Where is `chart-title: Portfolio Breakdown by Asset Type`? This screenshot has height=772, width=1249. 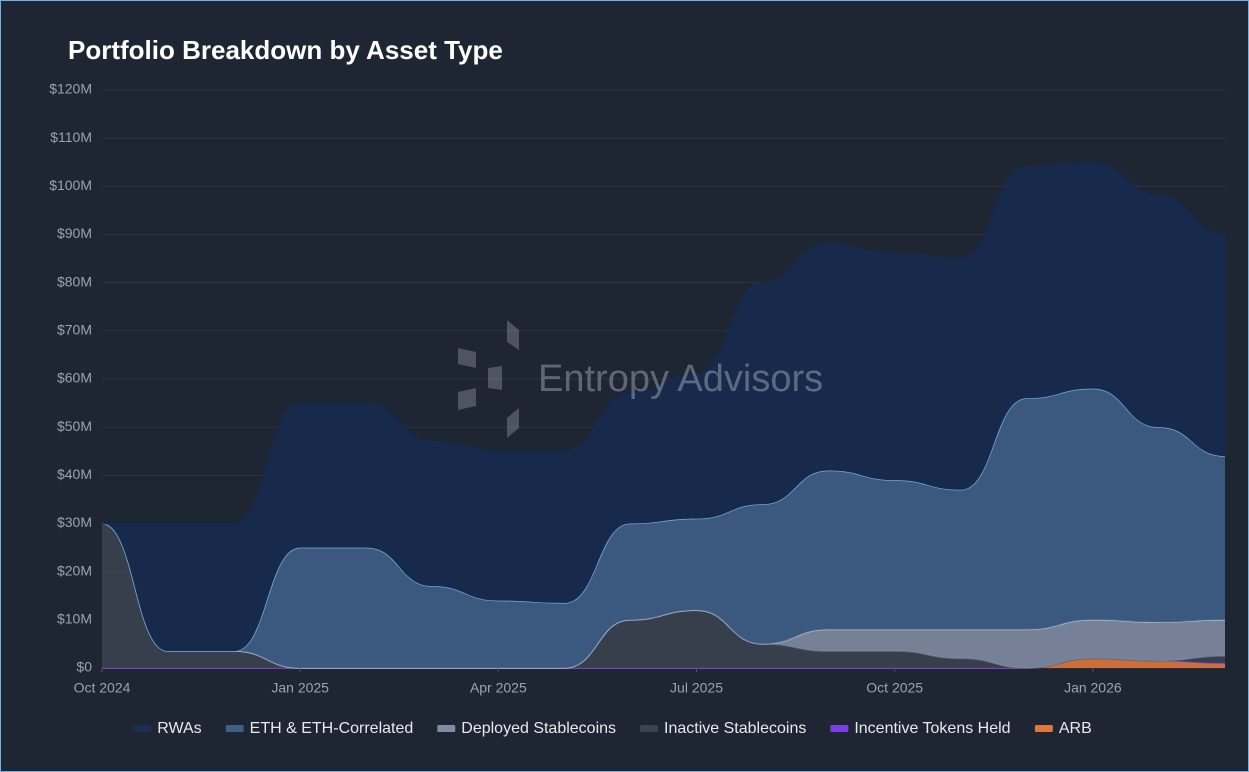 chart-title: Portfolio Breakdown by Asset Type is located at coordinates (285, 50).